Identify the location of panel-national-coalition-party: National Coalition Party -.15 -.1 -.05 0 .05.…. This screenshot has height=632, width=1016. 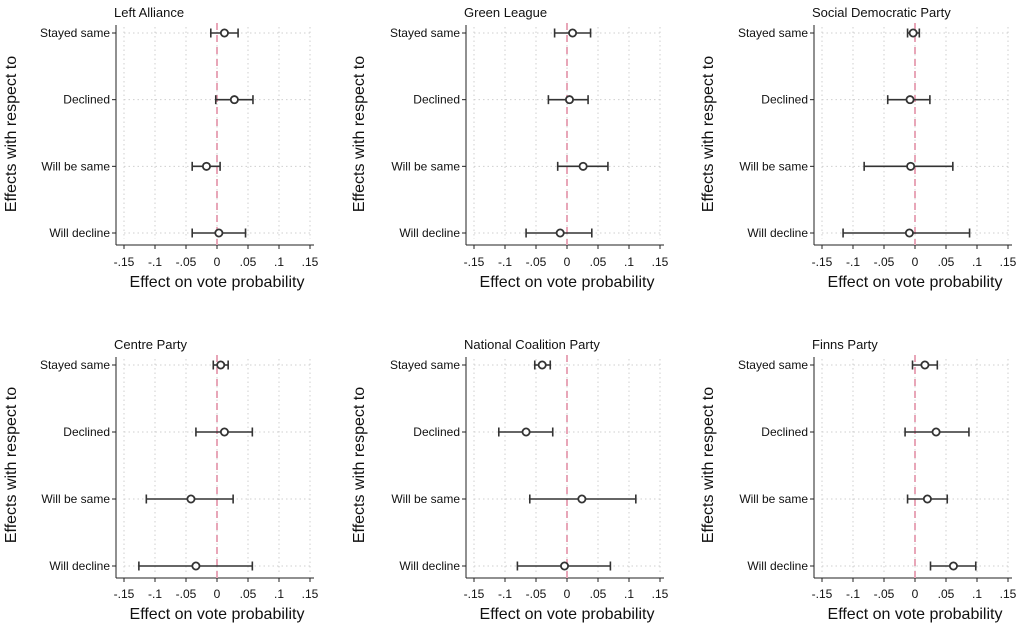
(510, 480).